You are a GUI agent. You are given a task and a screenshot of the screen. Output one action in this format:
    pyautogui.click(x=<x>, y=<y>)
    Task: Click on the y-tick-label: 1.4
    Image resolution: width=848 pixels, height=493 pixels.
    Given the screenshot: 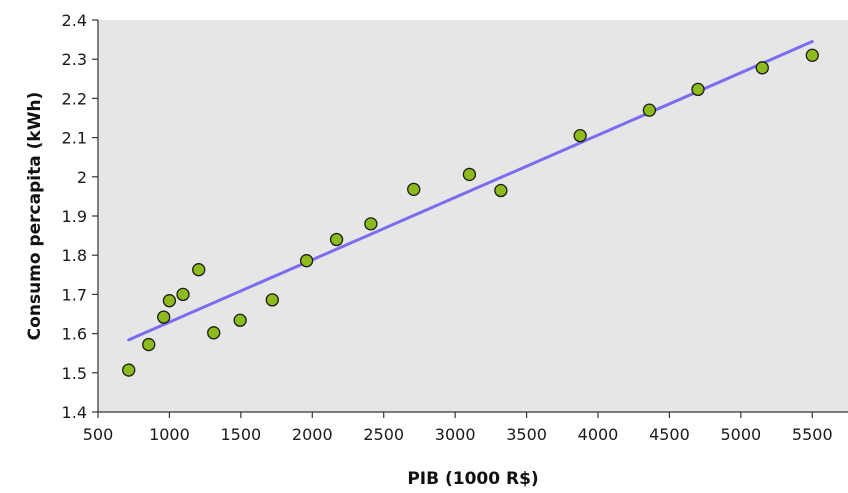 What is the action you would take?
    pyautogui.click(x=74, y=412)
    